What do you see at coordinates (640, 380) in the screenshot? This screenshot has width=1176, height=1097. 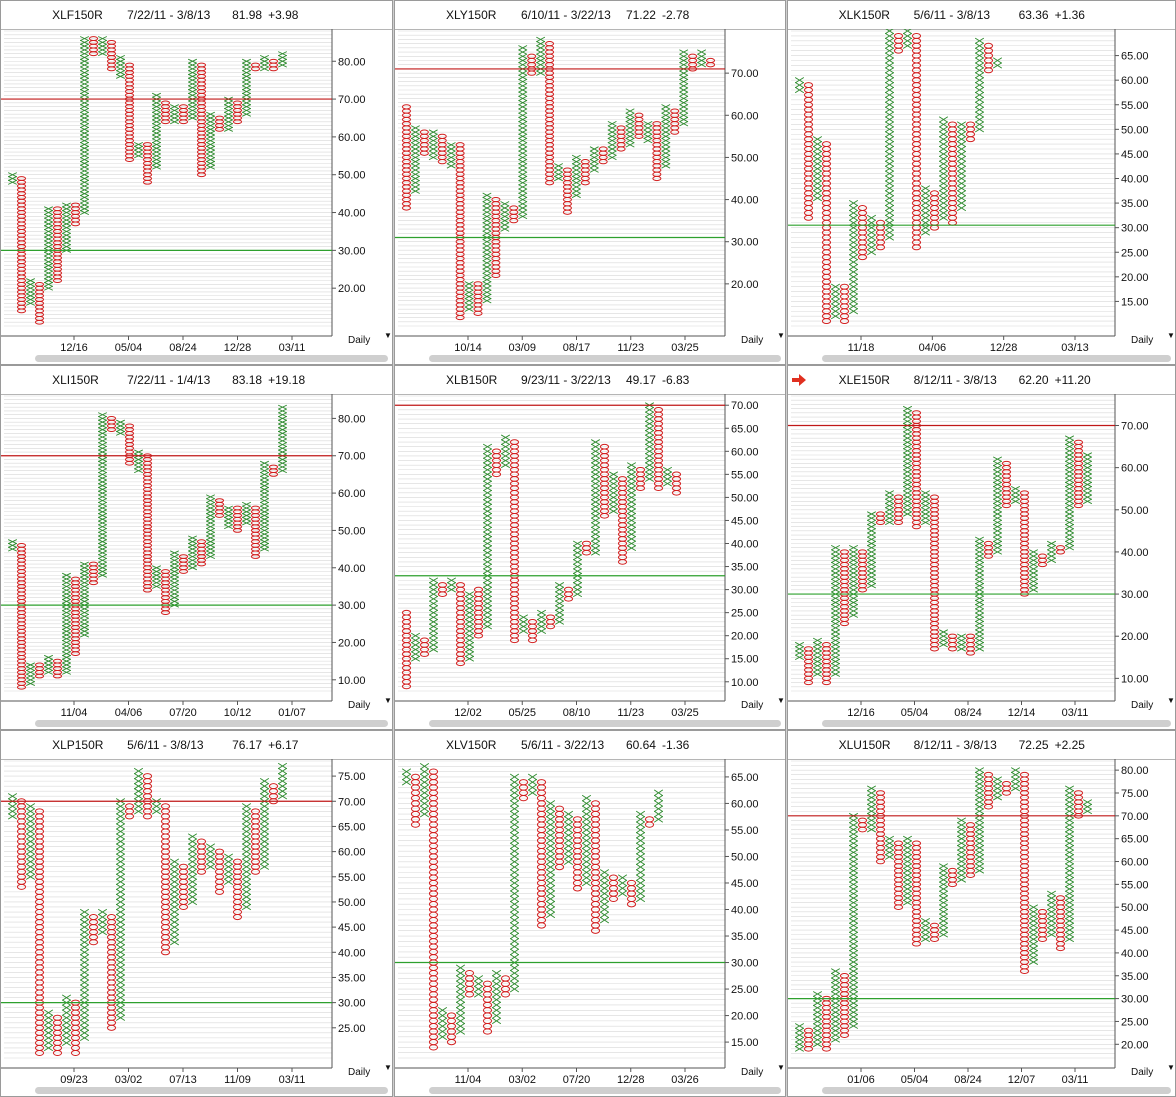 I see `chart-last-price: 49.17` at bounding box center [640, 380].